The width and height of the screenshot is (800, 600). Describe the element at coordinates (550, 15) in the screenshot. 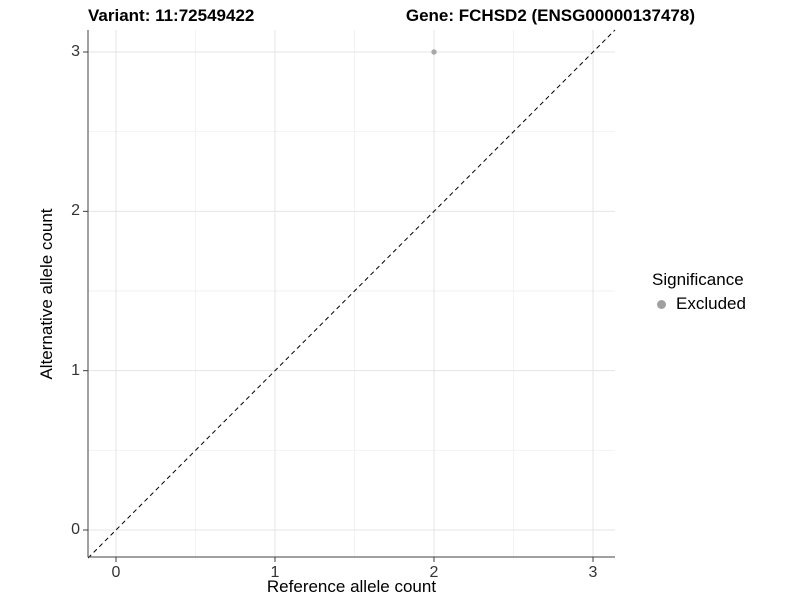

I see `gene-title: Gene: FCHSD2 (ENSG00000137478)` at that location.